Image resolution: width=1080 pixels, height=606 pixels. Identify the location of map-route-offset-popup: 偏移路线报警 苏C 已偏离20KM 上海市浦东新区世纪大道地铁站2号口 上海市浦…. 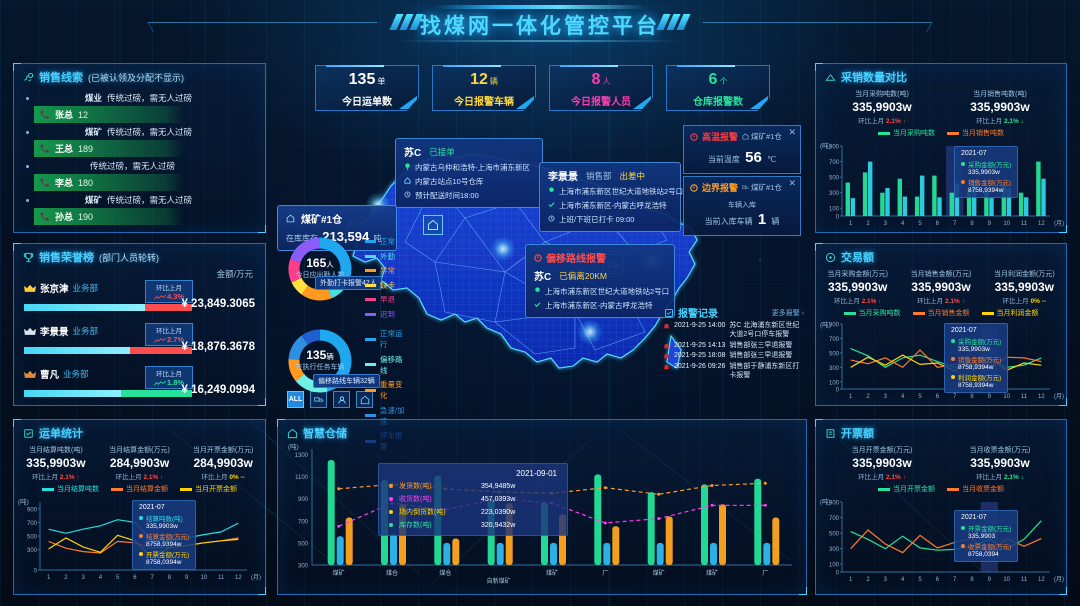
(600, 281).